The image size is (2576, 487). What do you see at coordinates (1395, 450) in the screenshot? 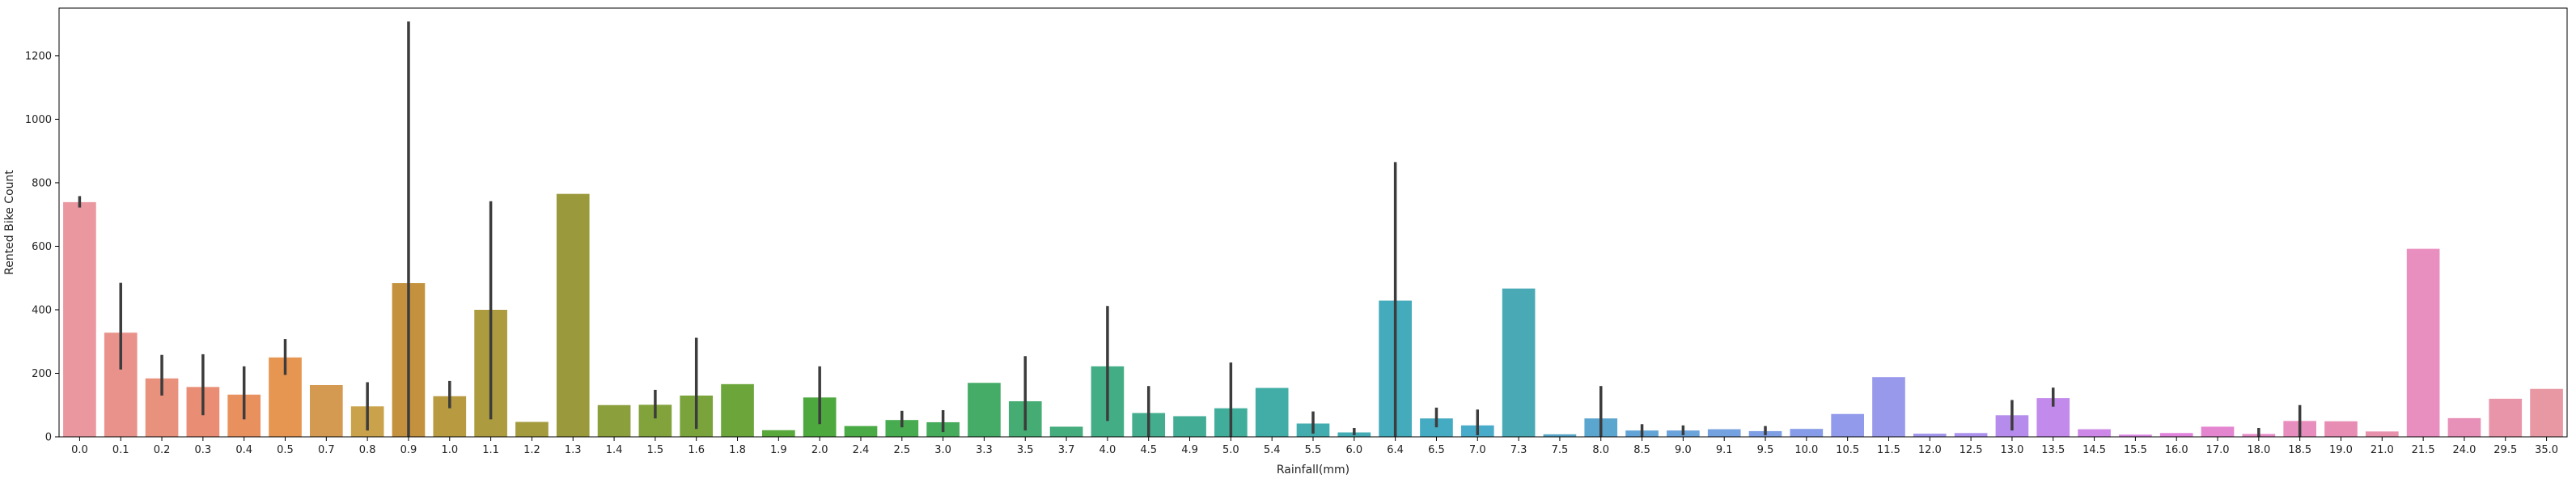
I see `x-tick-label: 6.4` at bounding box center [1395, 450].